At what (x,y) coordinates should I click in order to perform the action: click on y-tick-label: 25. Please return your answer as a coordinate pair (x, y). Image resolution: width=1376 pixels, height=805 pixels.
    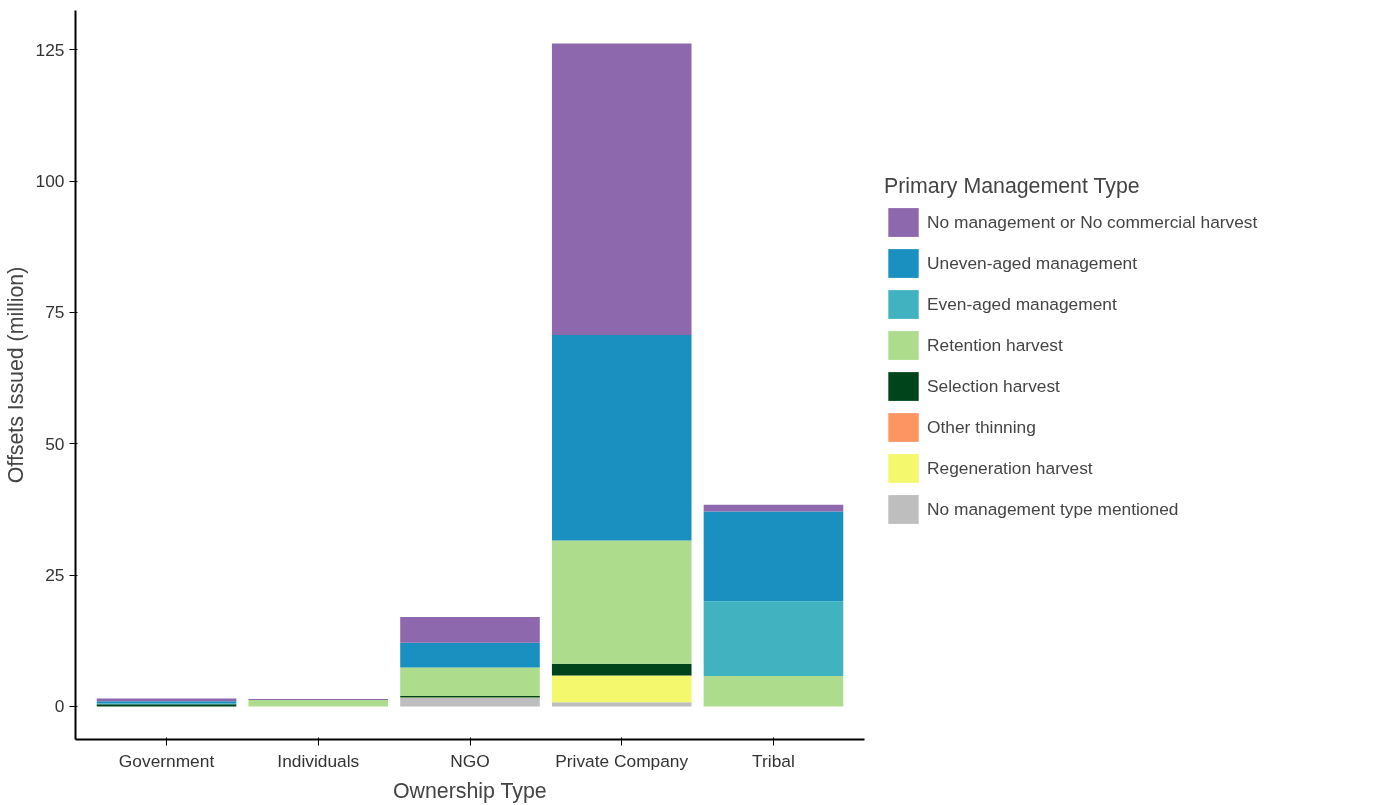
    Looking at the image, I should click on (55, 575).